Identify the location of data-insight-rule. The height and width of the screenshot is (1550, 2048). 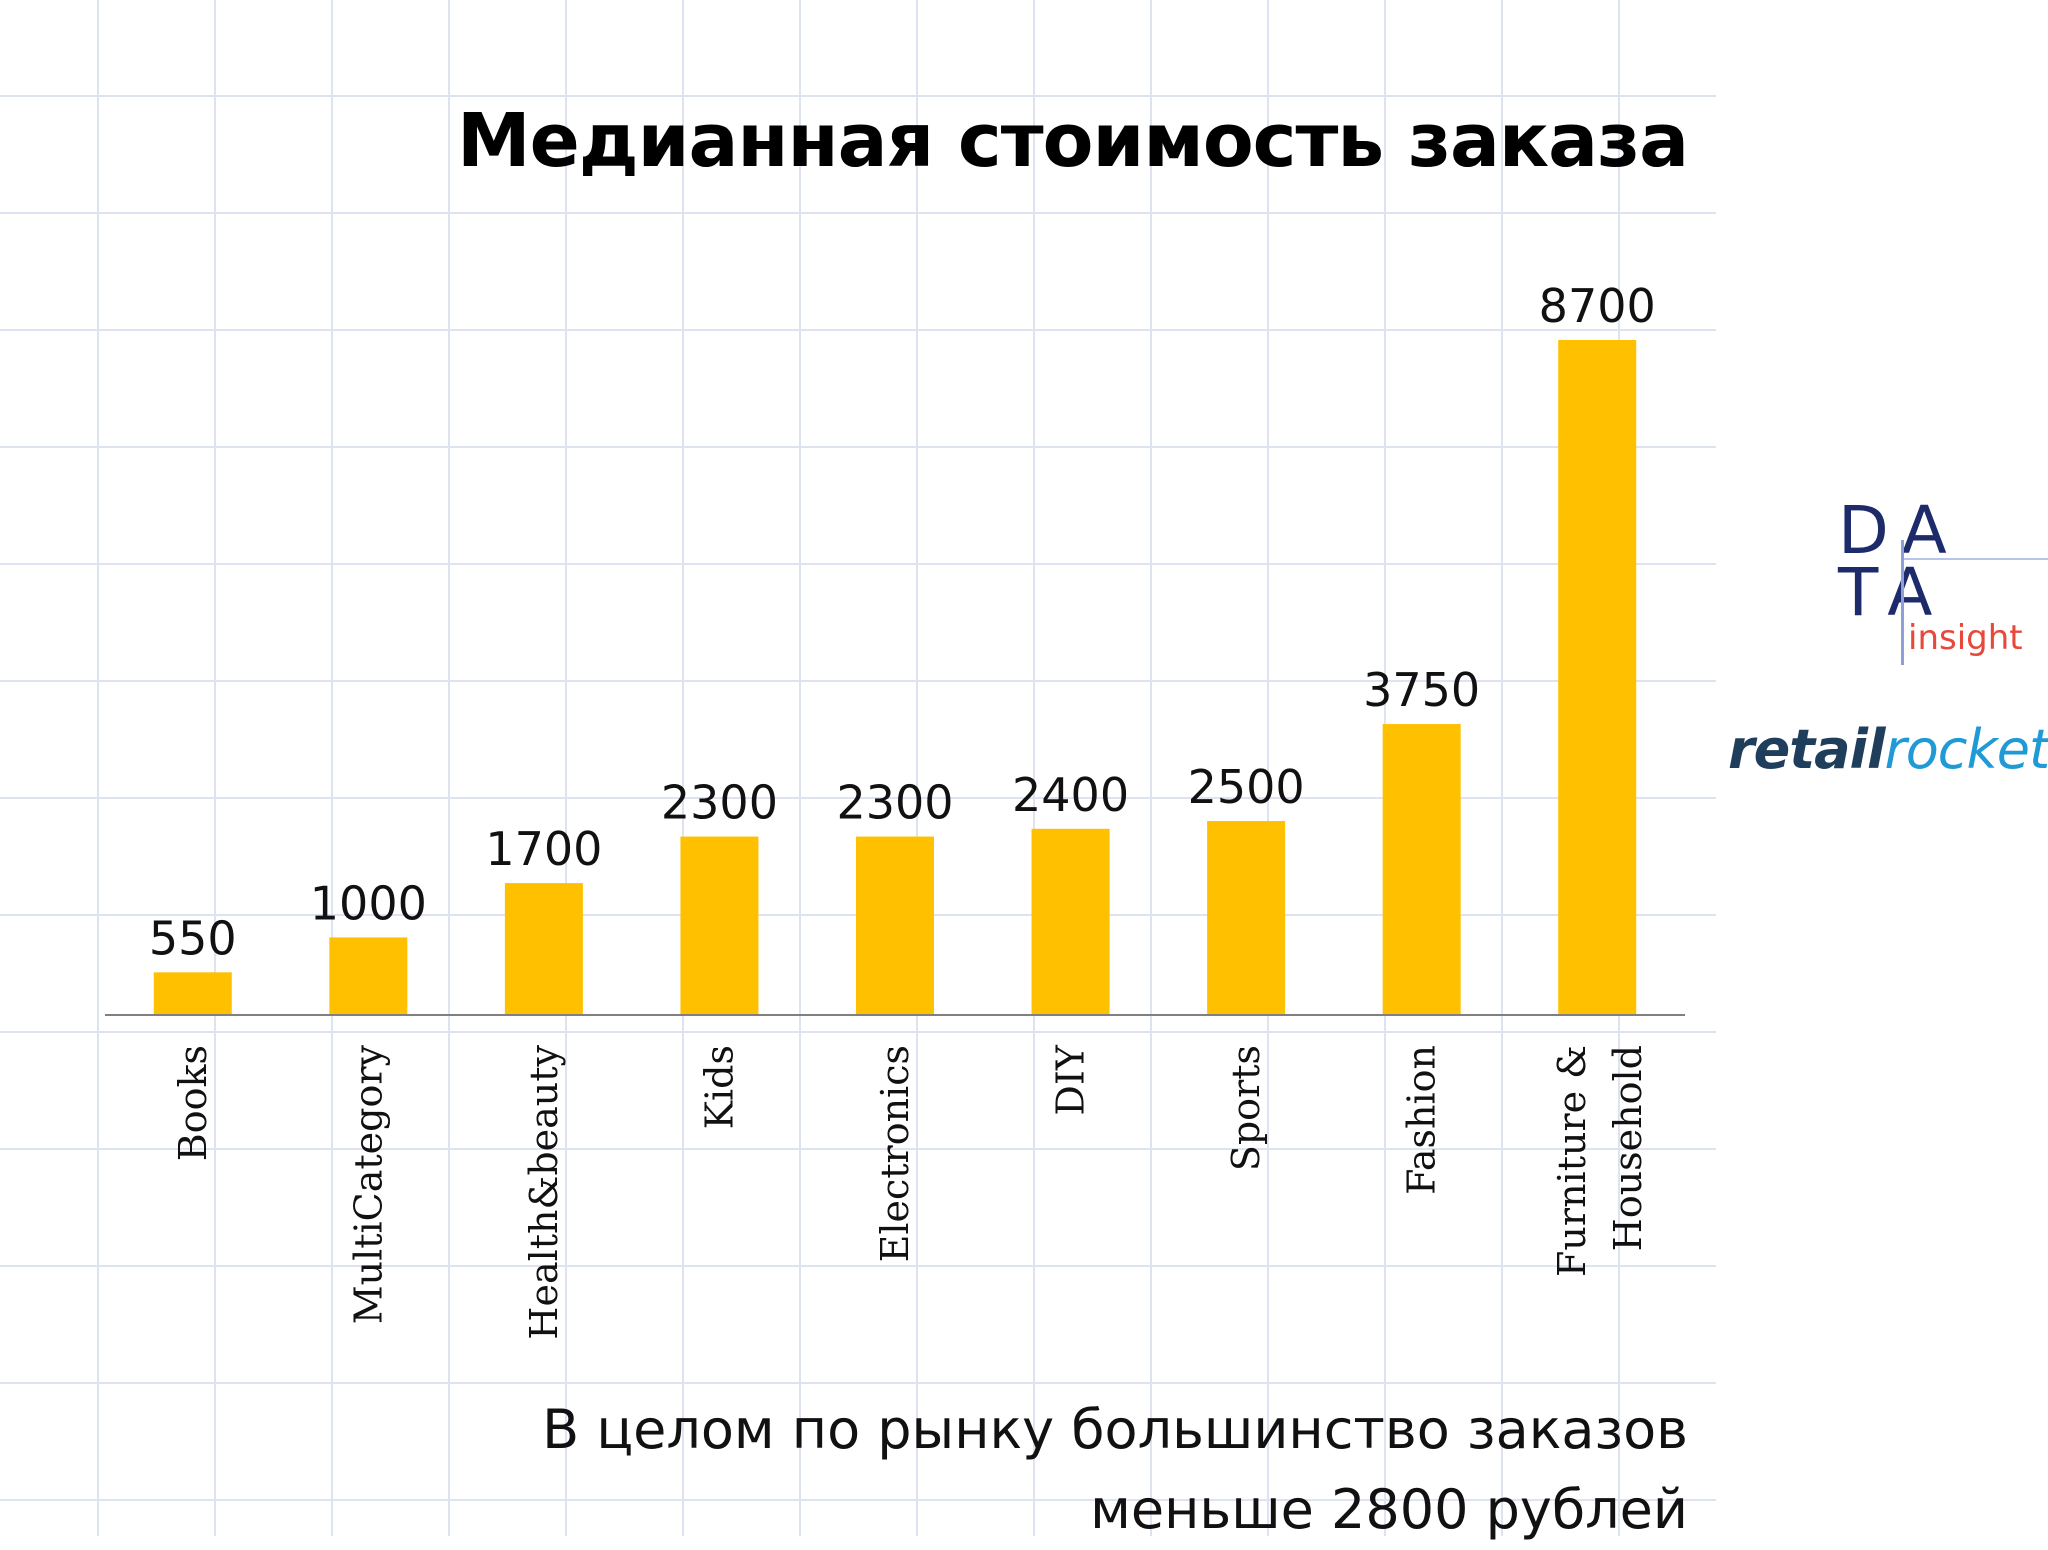
(1976, 559).